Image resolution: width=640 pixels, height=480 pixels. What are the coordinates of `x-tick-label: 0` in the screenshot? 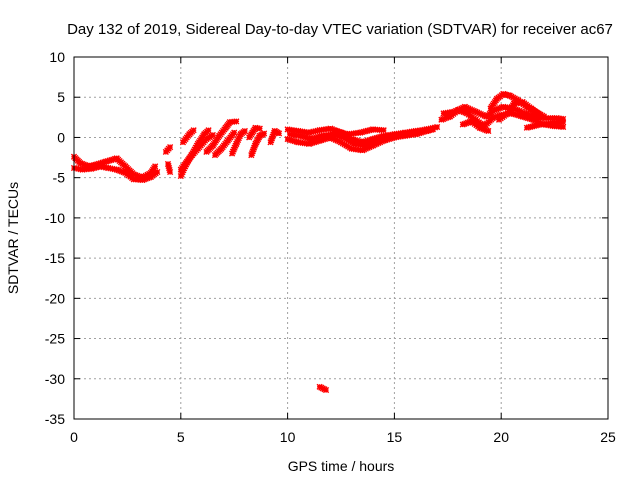 It's located at (74, 437).